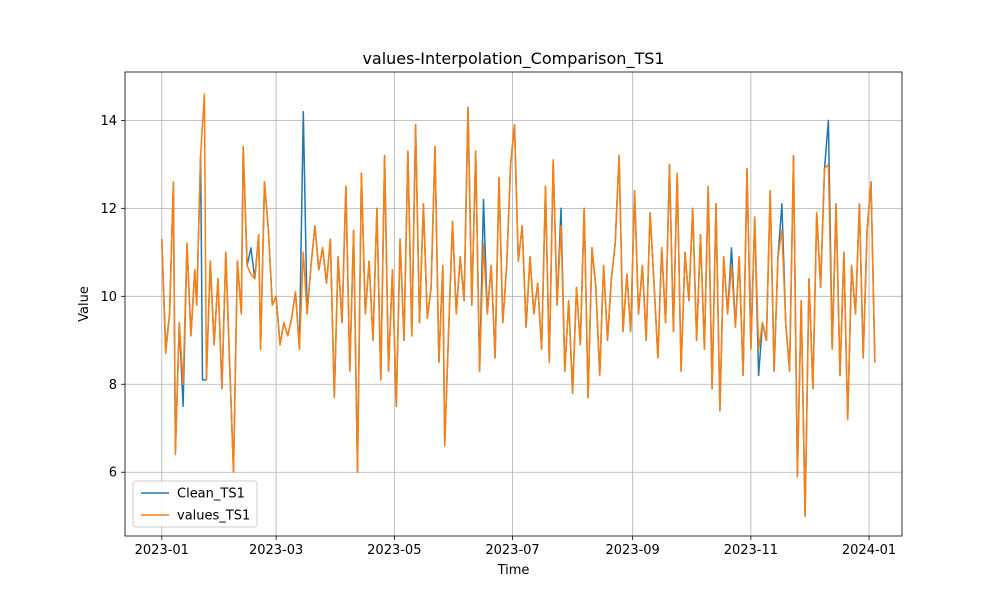 This screenshot has height=604, width=1000. I want to click on x-tick-label: 2023-09, so click(633, 550).